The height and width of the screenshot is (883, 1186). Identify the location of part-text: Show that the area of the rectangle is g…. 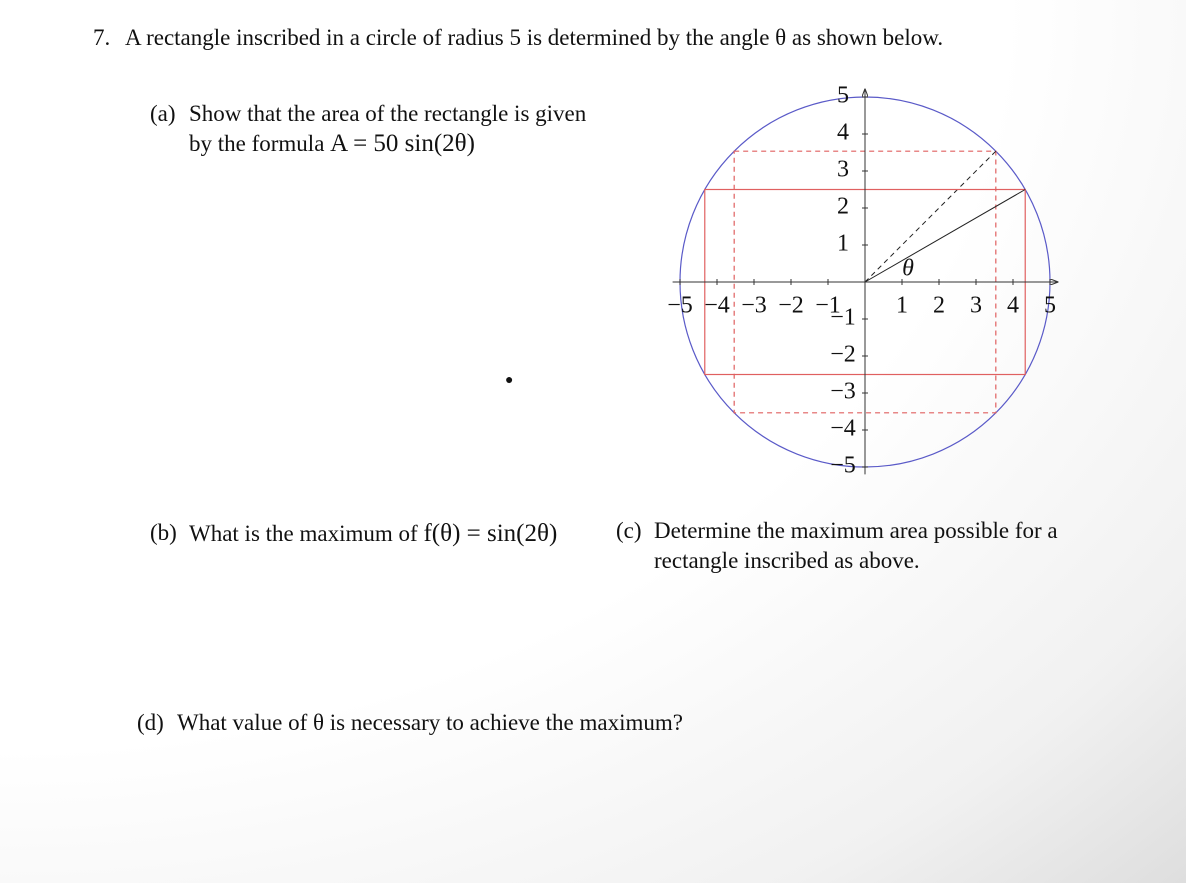
(388, 113).